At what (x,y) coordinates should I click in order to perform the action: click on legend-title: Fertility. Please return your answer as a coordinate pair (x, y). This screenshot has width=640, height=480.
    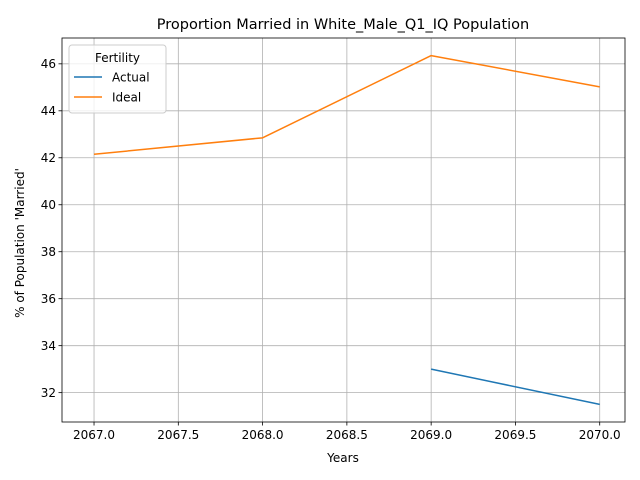
    Looking at the image, I should click on (117, 58).